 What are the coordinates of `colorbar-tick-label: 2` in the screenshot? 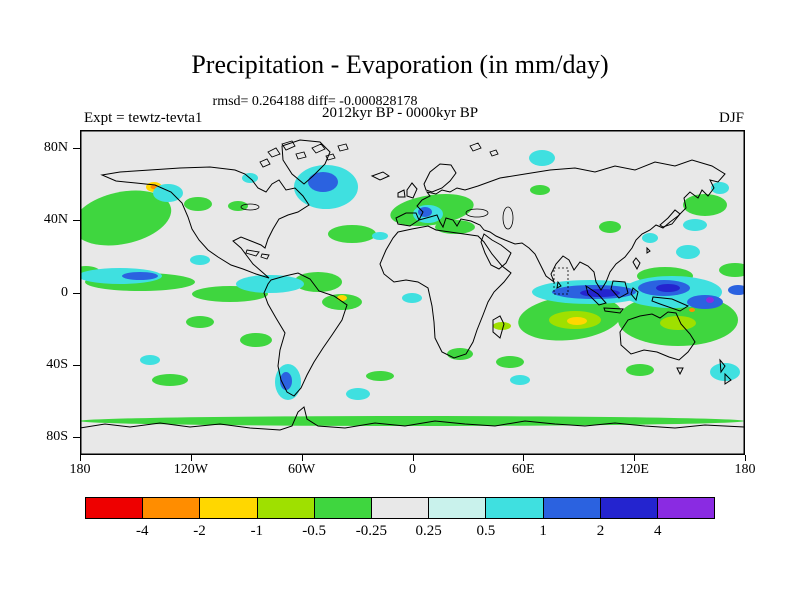 It's located at (600, 531).